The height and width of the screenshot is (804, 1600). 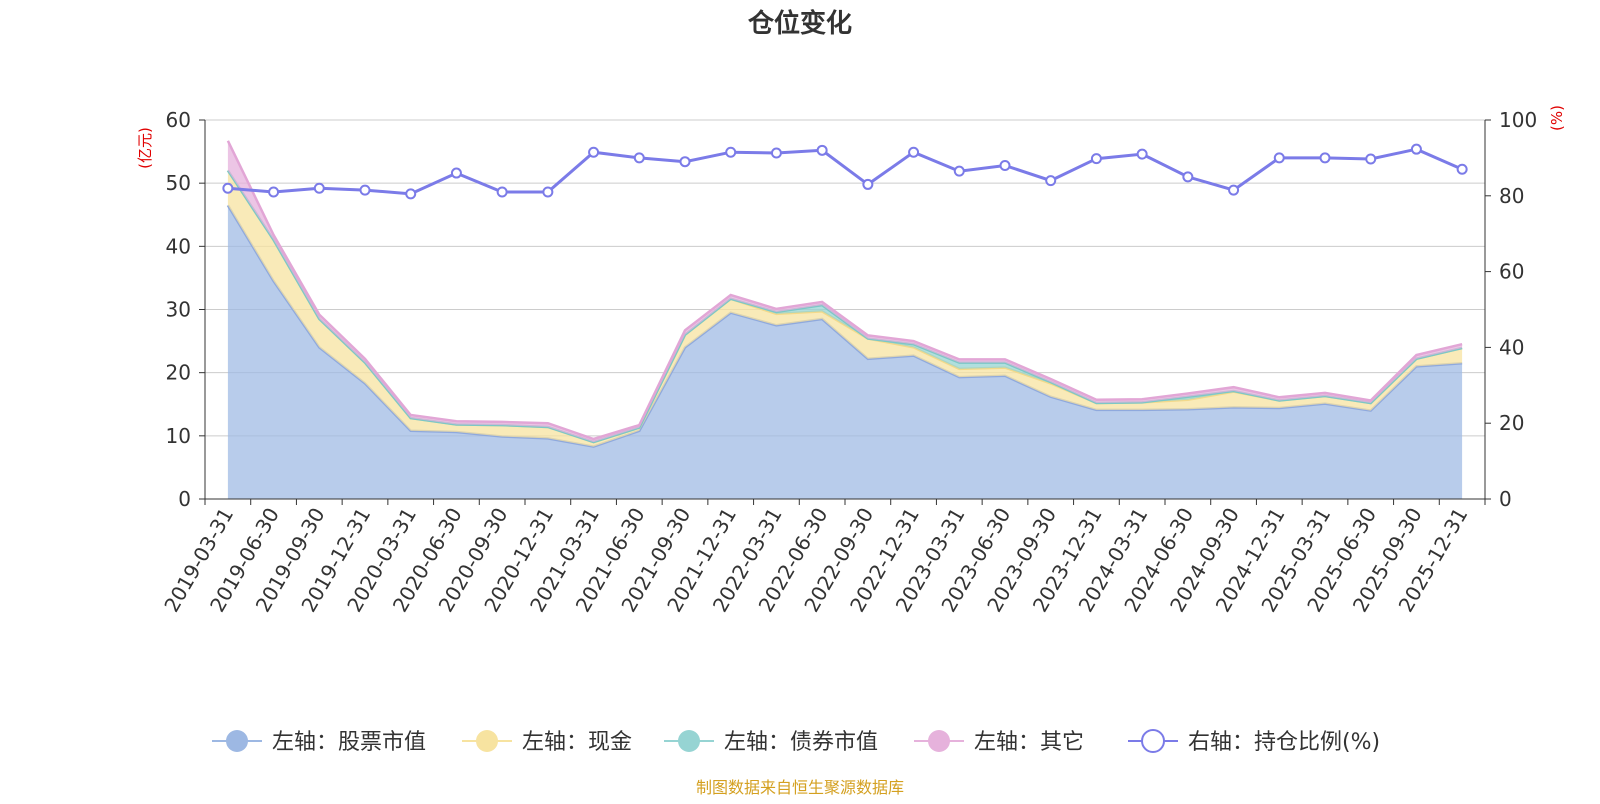 I want to click on legend-item: 左轴：股票市值, so click(x=319, y=742).